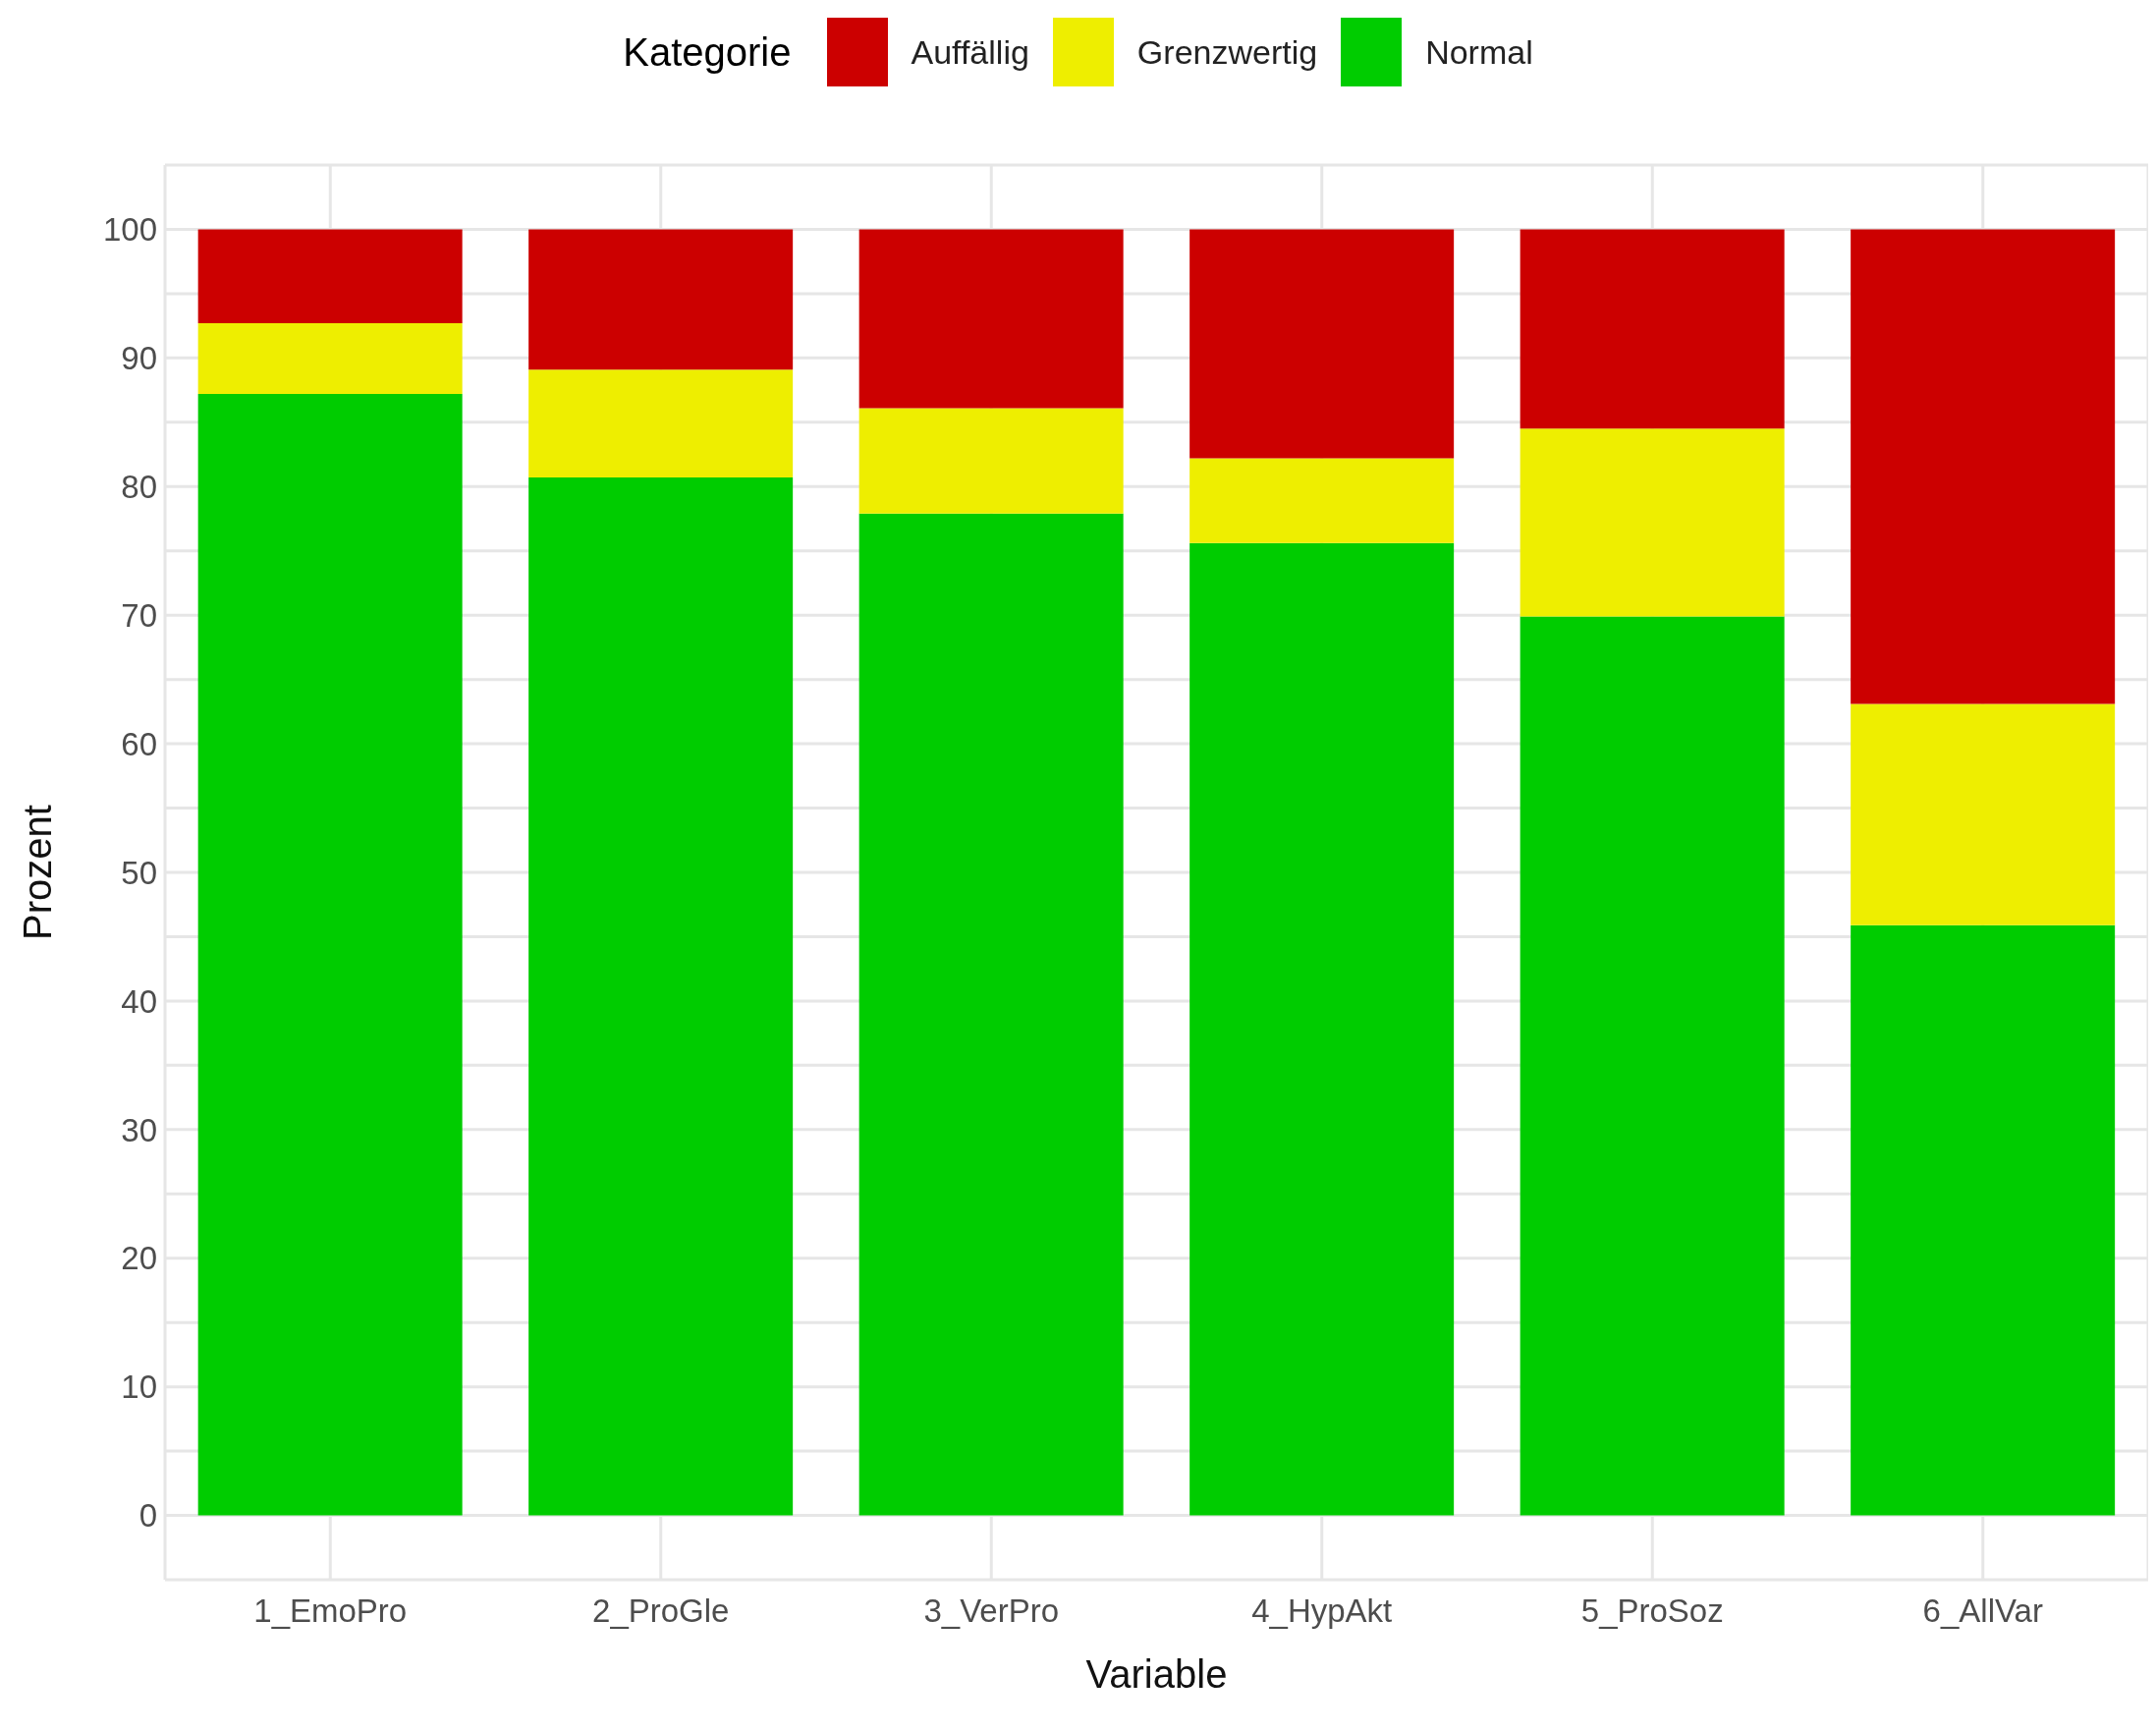 This screenshot has height=1732, width=2156. What do you see at coordinates (139, 615) in the screenshot?
I see `y-tick-label: 70` at bounding box center [139, 615].